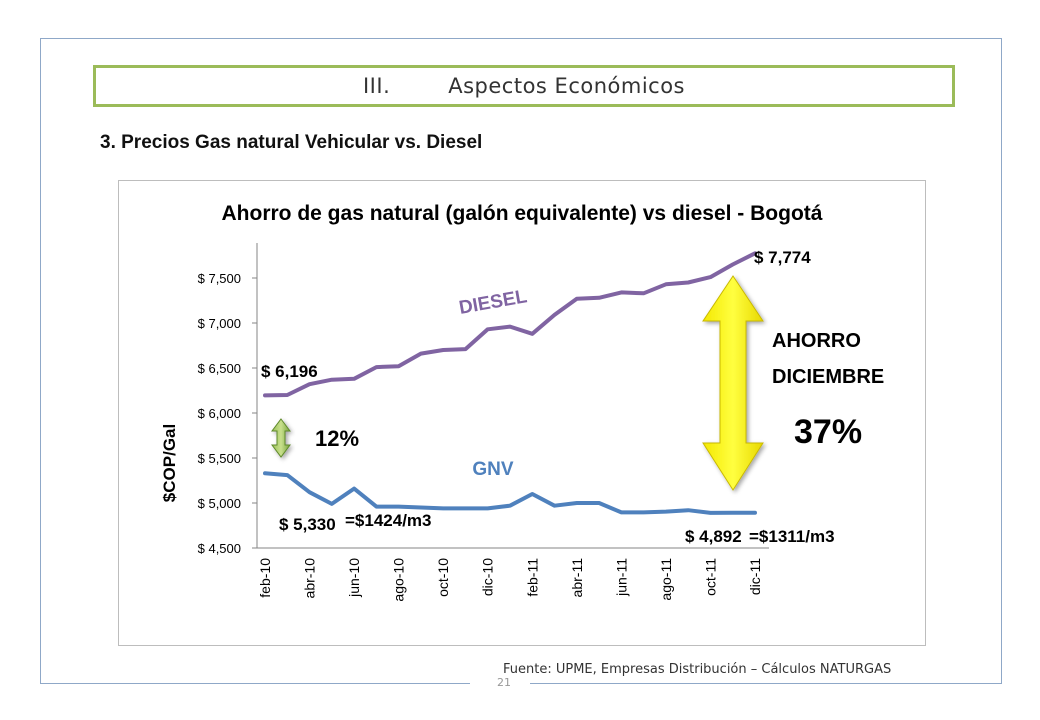  What do you see at coordinates (40, 361) in the screenshot?
I see `slide-border-left` at bounding box center [40, 361].